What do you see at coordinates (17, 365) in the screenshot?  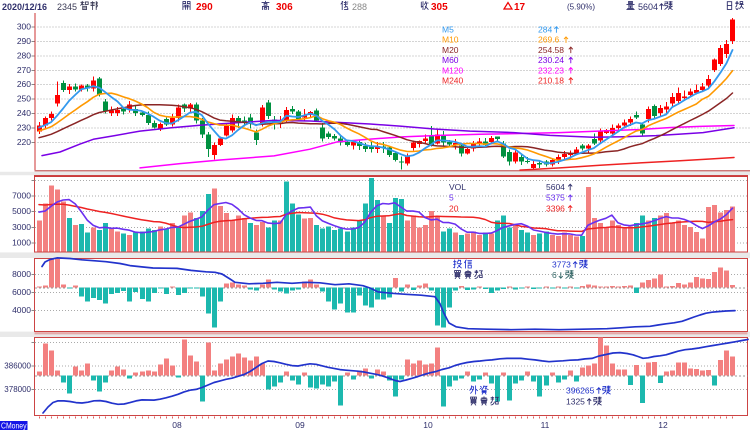 I see `svg-text: 386000` at bounding box center [17, 365].